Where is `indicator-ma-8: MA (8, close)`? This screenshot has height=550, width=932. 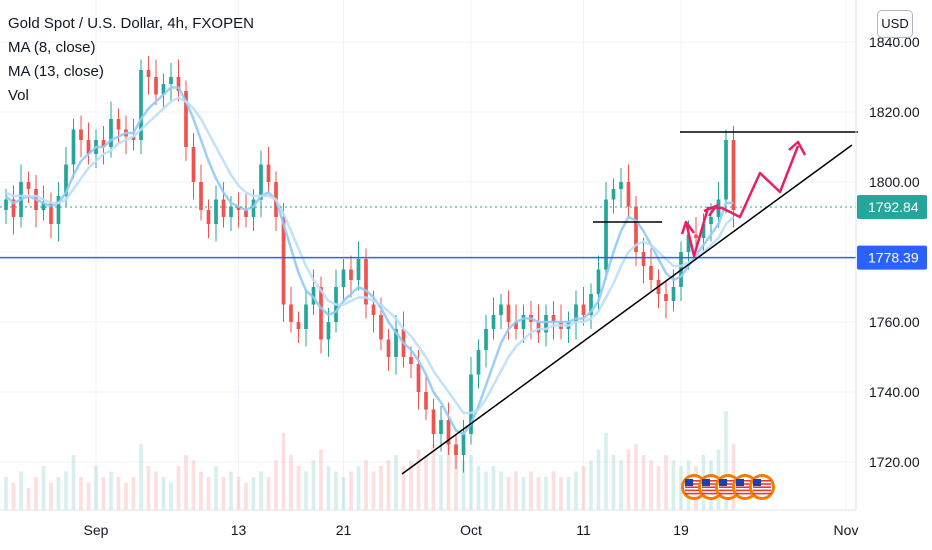 indicator-ma-8: MA (8, close) is located at coordinates (52, 47).